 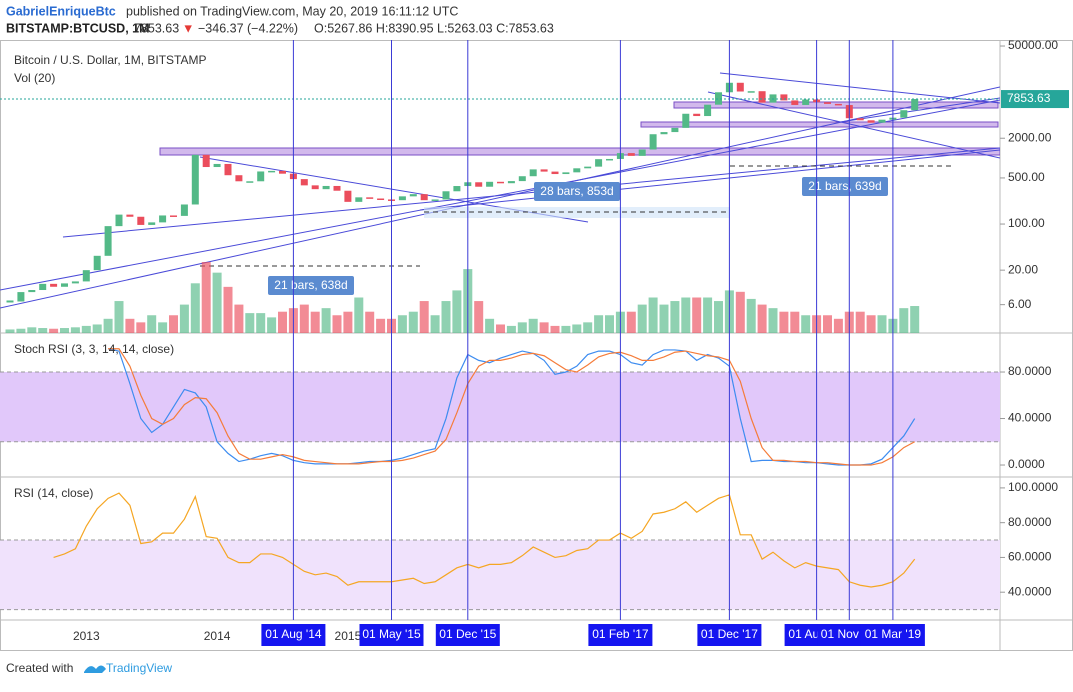 I want to click on x-tick-label: 2015, so click(x=348, y=636).